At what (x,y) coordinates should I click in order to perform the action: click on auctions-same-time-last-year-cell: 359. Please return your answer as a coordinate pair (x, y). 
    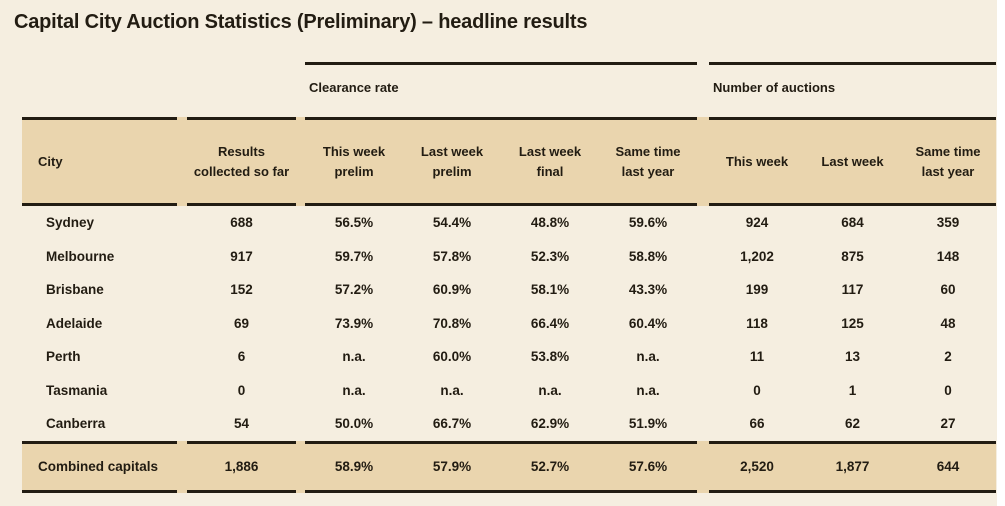
    Looking at the image, I should click on (948, 223).